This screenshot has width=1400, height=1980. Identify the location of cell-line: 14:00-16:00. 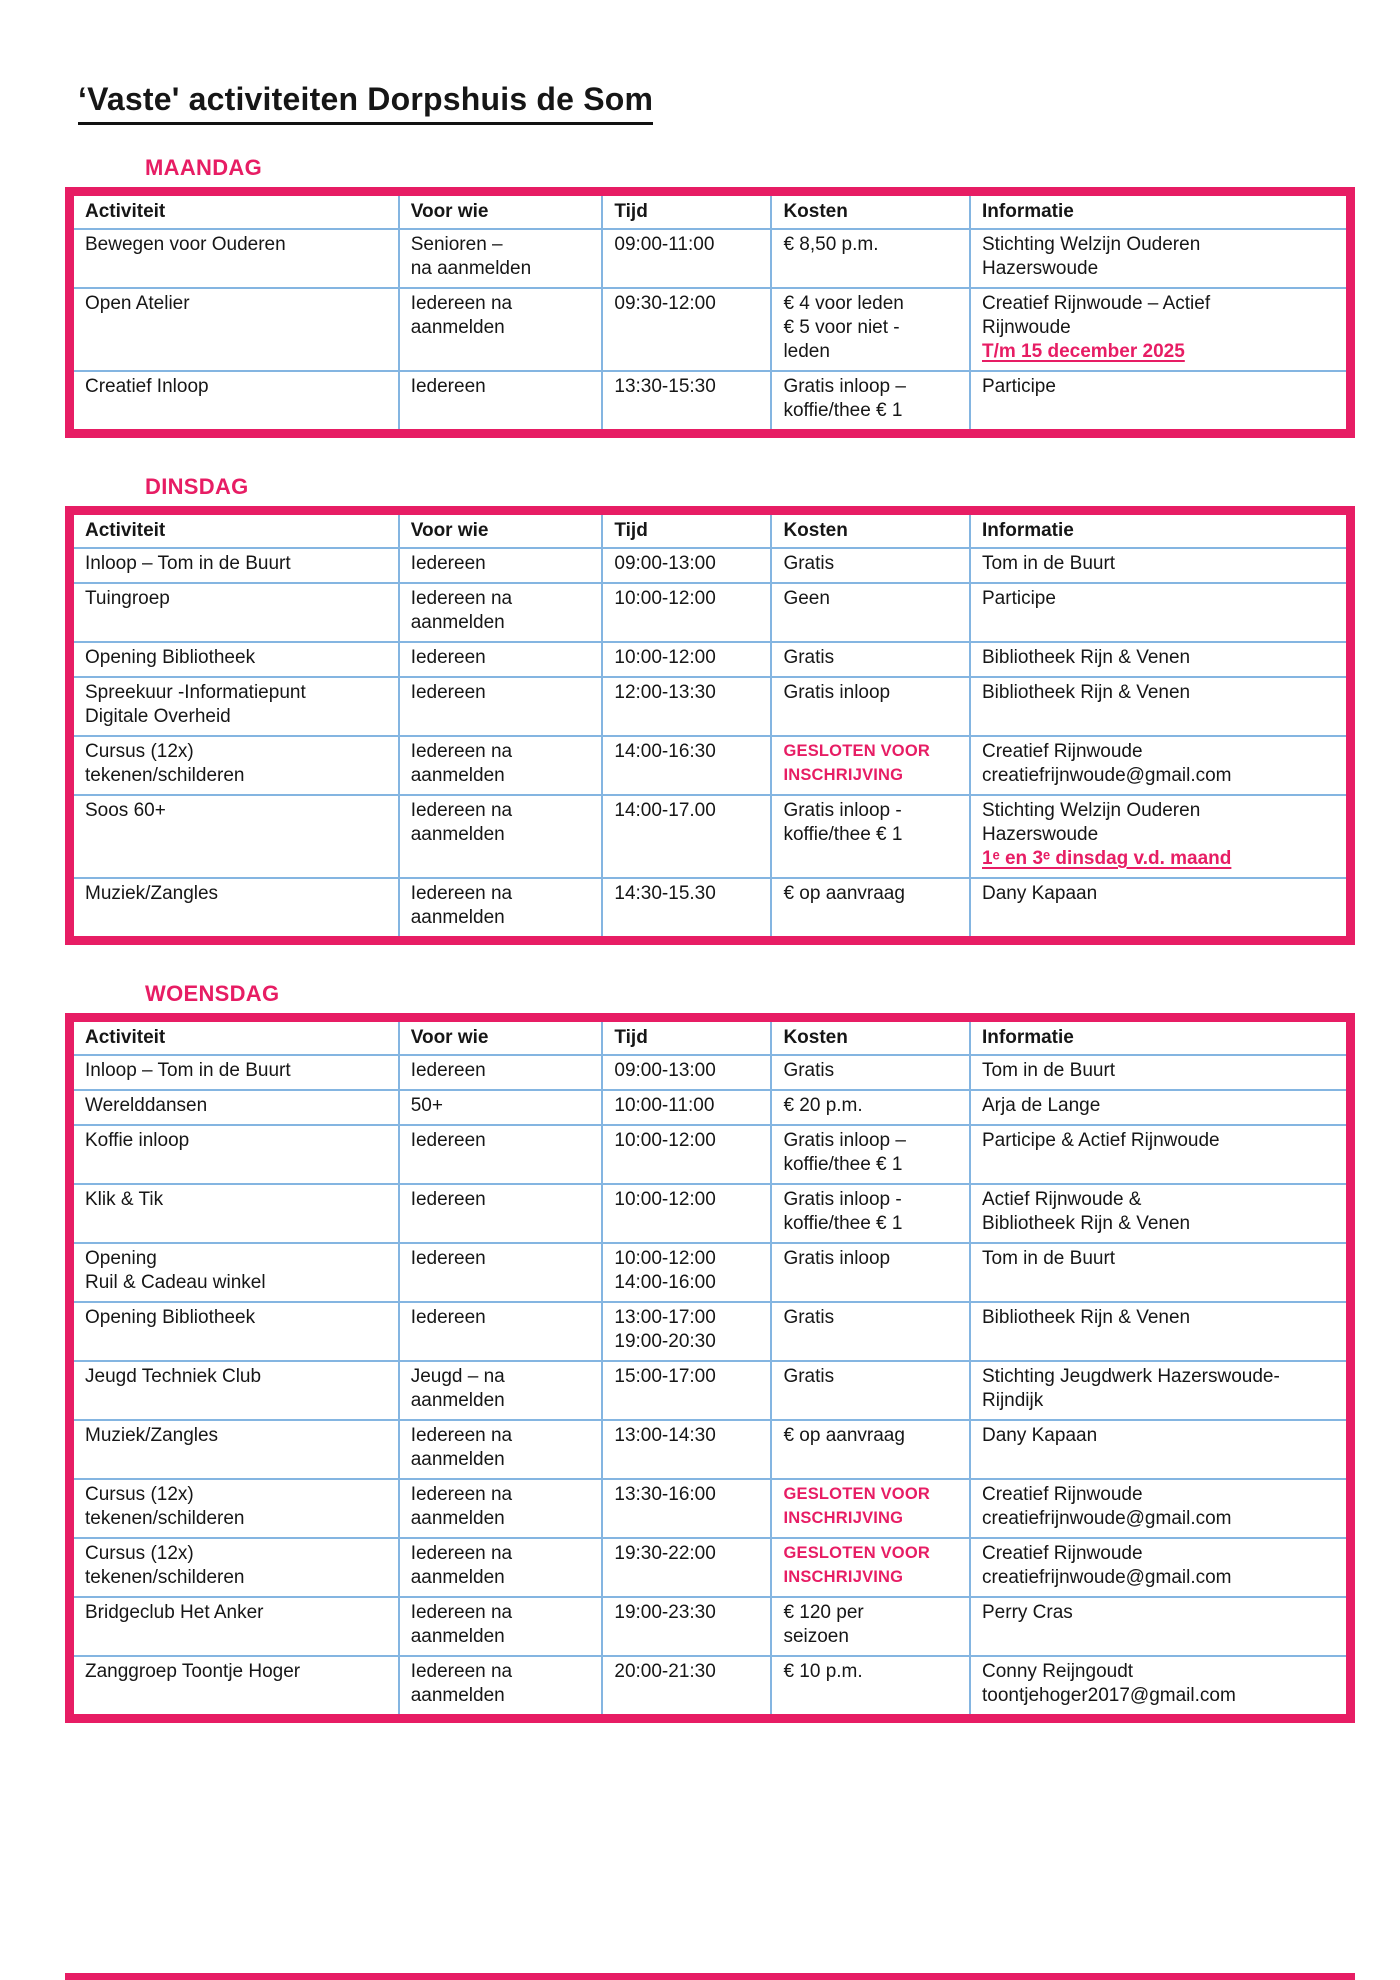
(665, 1283).